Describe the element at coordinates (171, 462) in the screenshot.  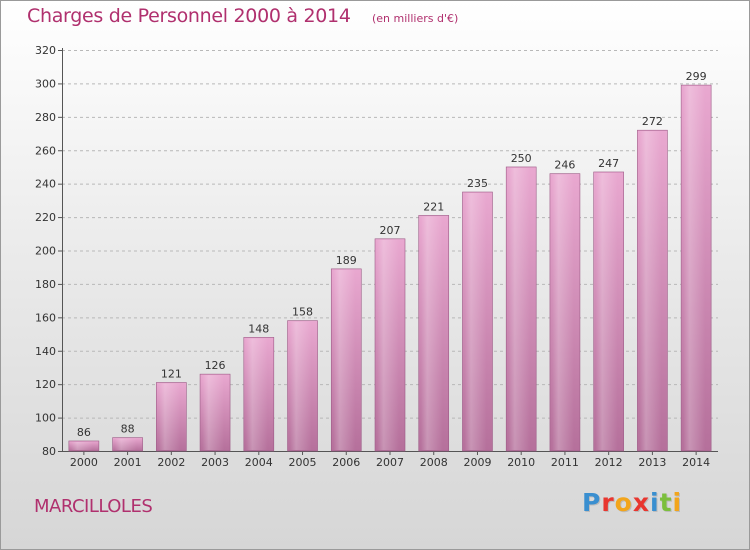
I see `x-tick-label: 2002` at that location.